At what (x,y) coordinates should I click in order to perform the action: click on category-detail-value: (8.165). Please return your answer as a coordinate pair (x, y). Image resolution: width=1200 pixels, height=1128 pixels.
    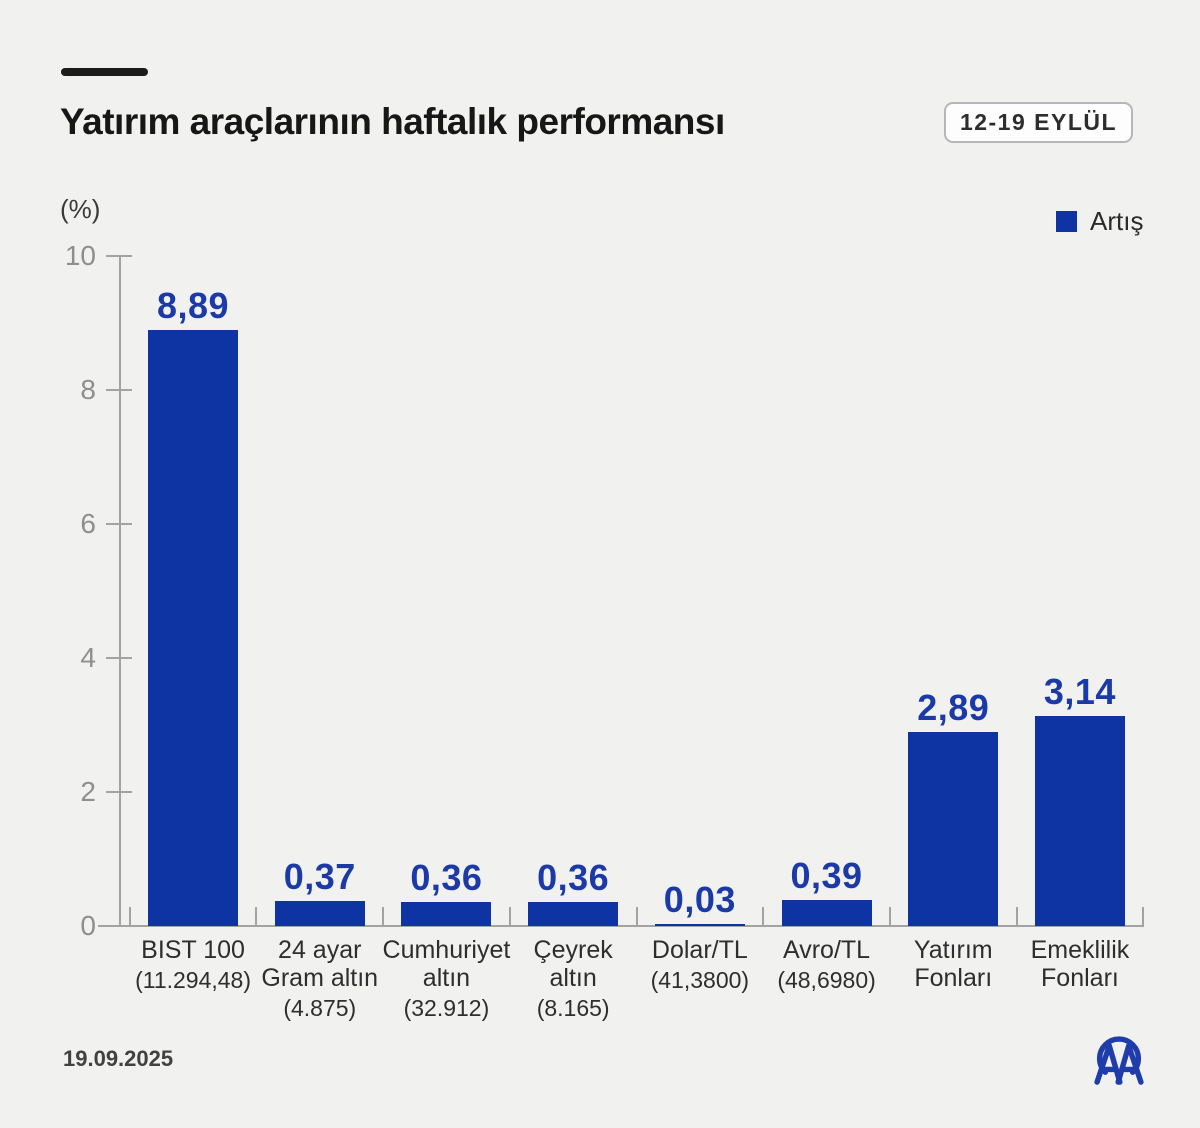
    Looking at the image, I should click on (573, 1008).